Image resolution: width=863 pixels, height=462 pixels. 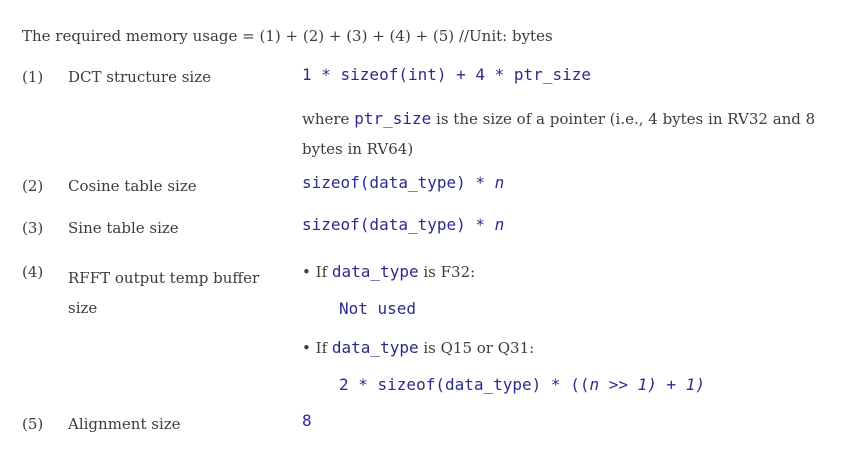 I want to click on row-2-label: Cosine table size, so click(x=132, y=186).